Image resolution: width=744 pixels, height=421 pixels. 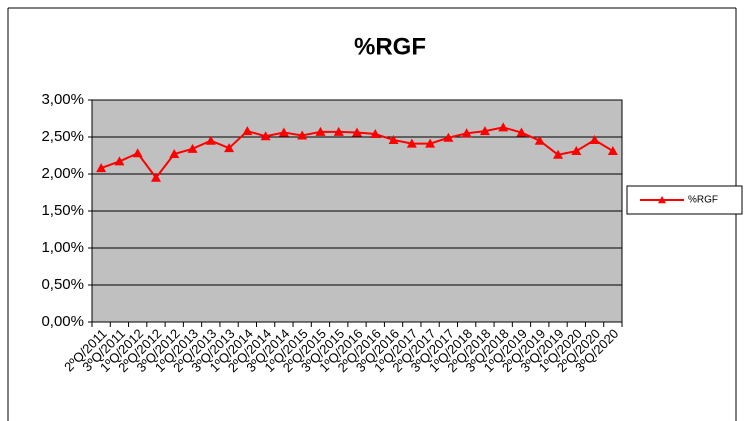 I want to click on y-tick-label: 2,00%, so click(x=62, y=173).